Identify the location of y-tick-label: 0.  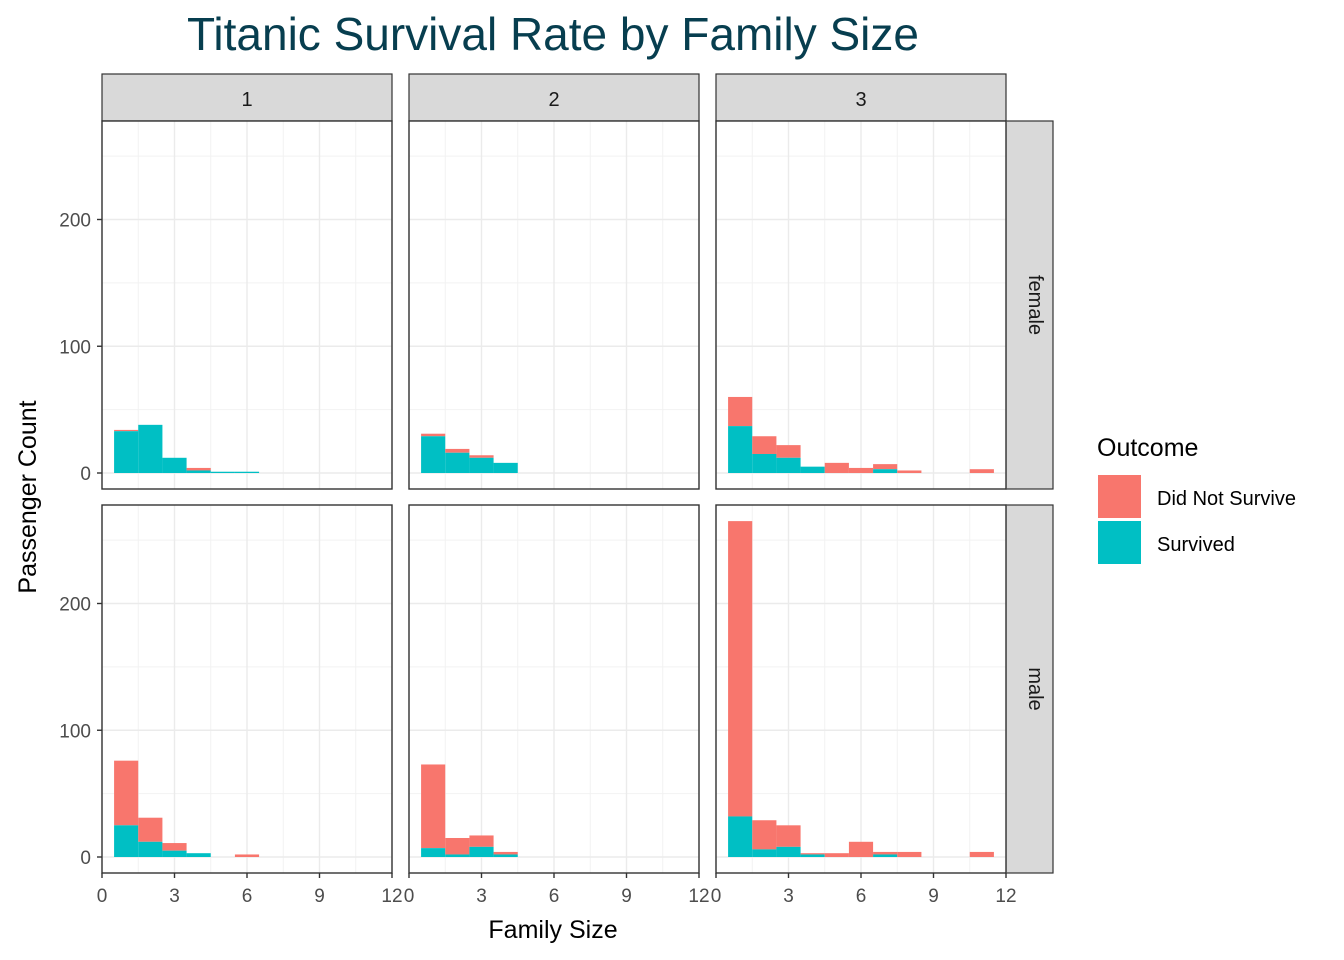
(85, 858).